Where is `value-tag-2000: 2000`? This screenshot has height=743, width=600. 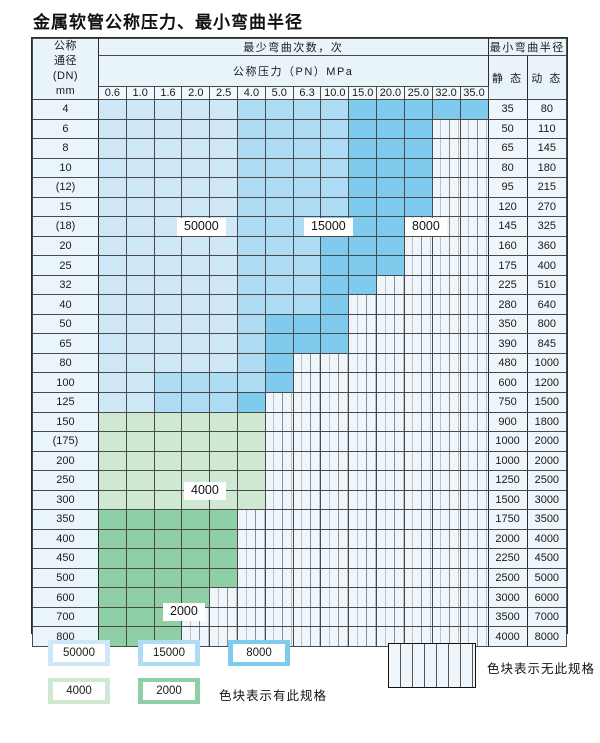
value-tag-2000: 2000 is located at coordinates (184, 612).